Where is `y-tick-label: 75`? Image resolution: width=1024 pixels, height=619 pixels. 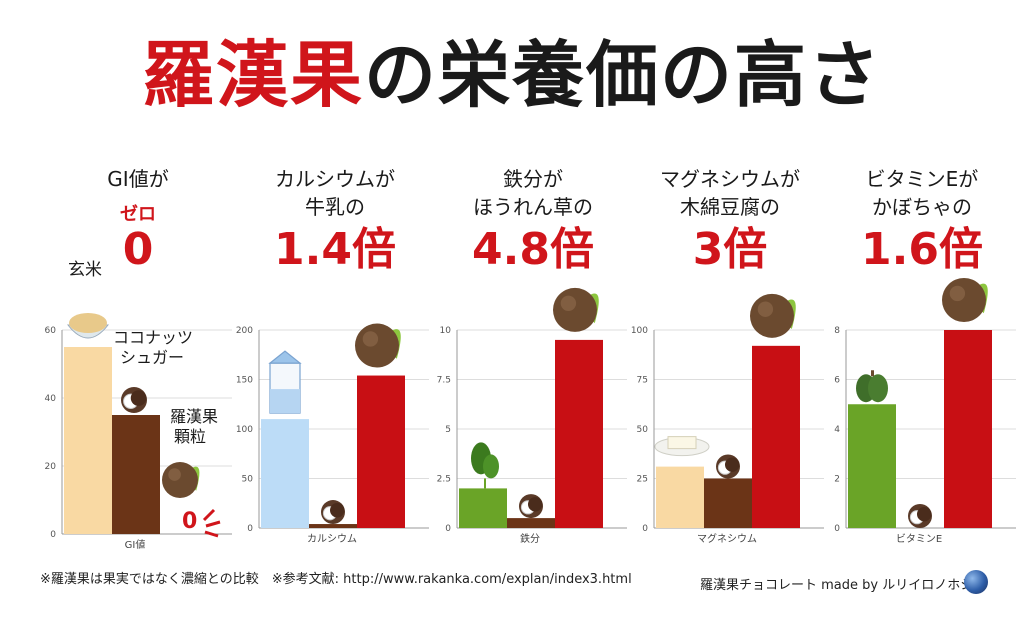 y-tick-label: 75 is located at coordinates (642, 381).